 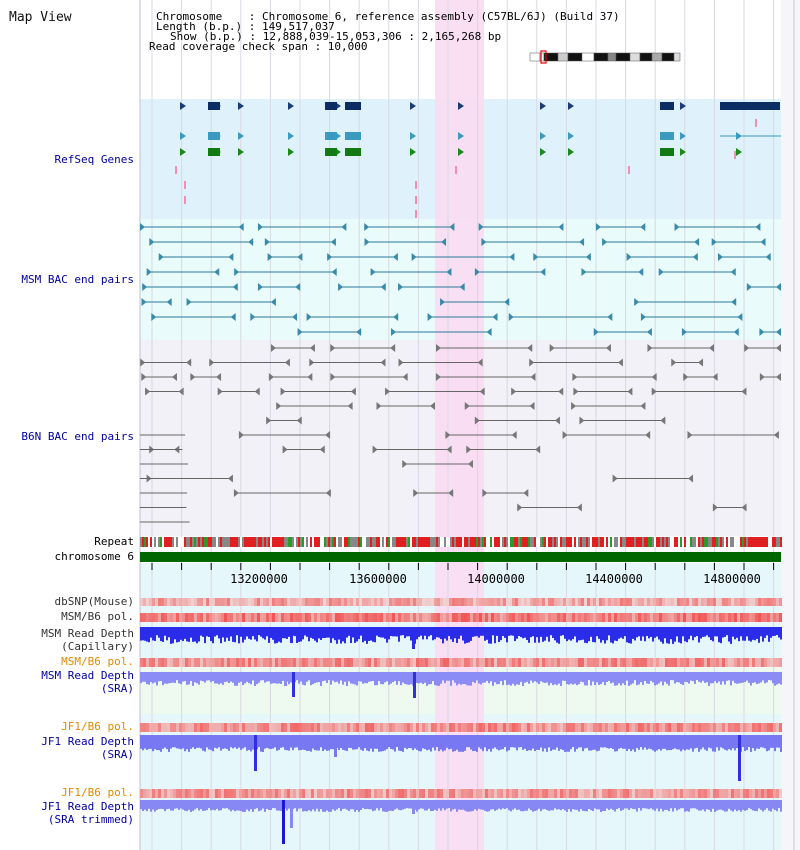 I want to click on track-label-b6n-bac: B6N BAC end pairs, so click(x=77, y=436).